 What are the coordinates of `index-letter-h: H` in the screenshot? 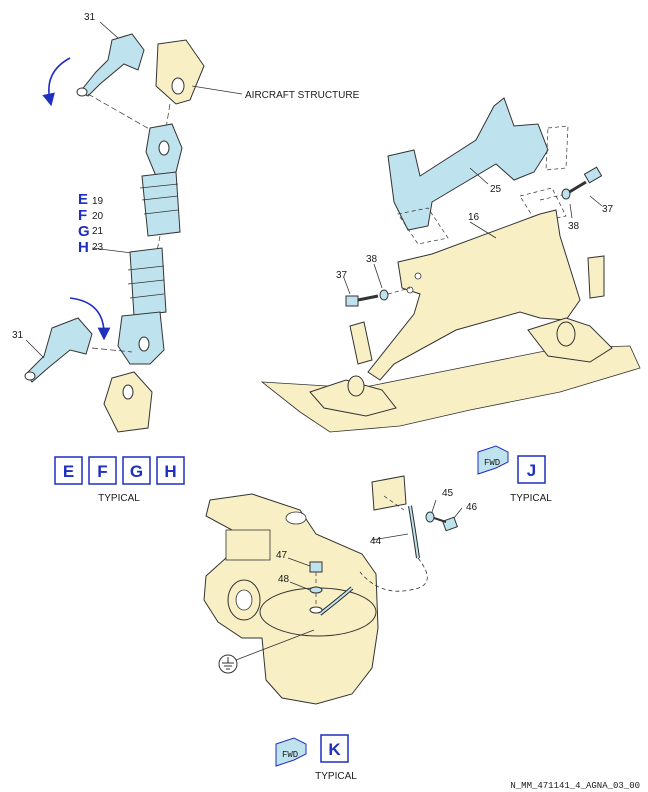 It's located at (83, 247).